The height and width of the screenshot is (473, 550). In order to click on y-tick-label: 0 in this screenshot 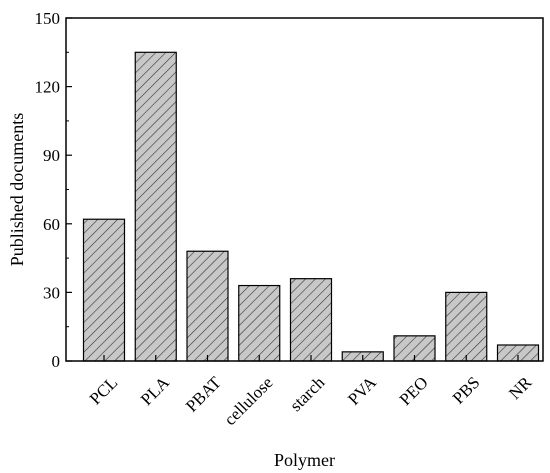, I will do `click(56, 361)`.